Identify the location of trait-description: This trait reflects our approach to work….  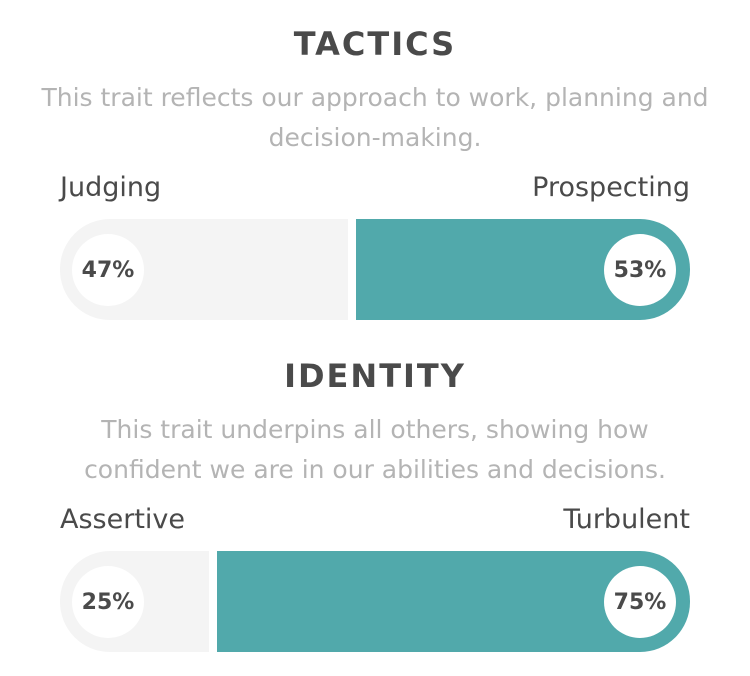
(375, 117).